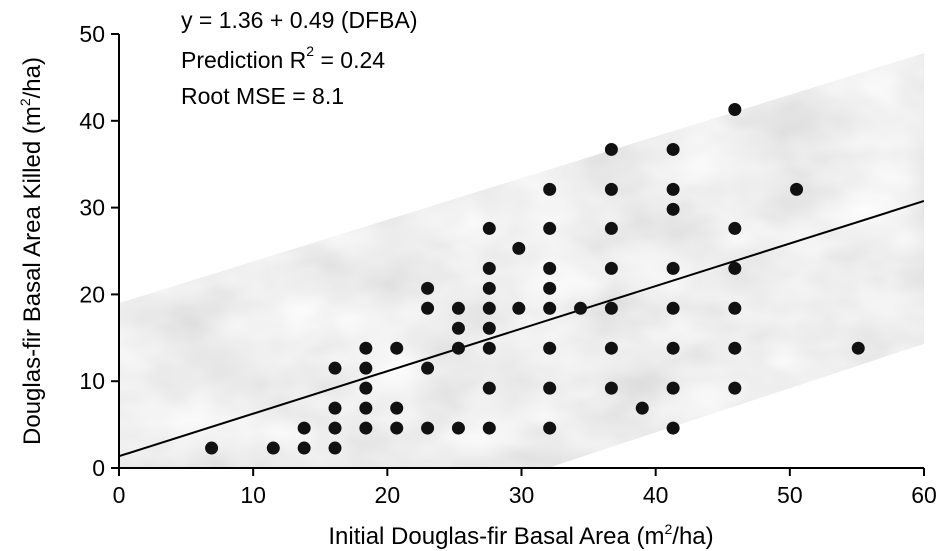 Image resolution: width=943 pixels, height=551 pixels. Describe the element at coordinates (656, 495) in the screenshot. I see `x-tick-label: 40` at that location.